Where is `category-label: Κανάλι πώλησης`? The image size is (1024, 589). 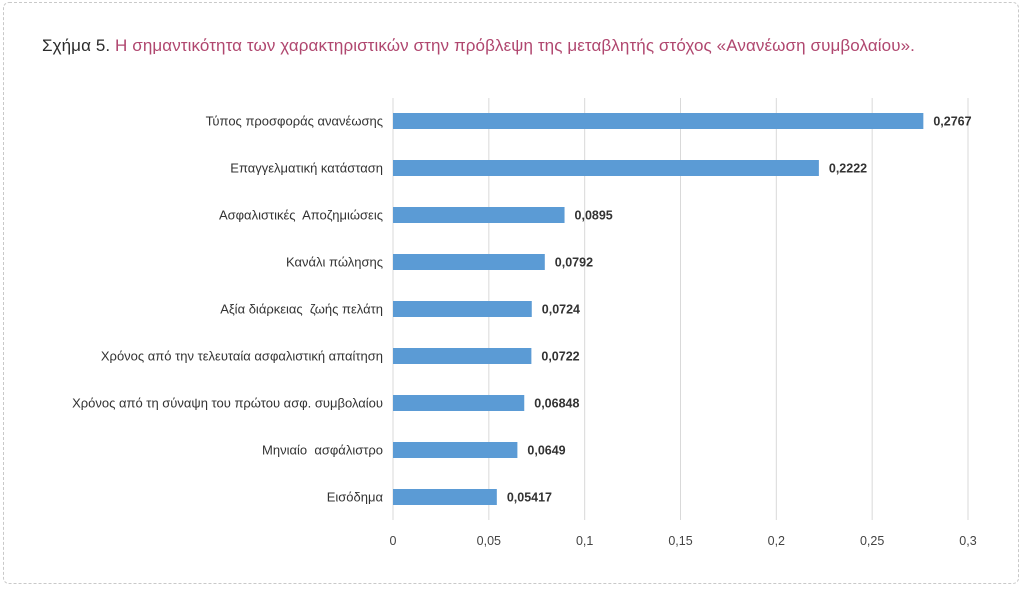 category-label: Κανάλι πώλησης is located at coordinates (334, 262).